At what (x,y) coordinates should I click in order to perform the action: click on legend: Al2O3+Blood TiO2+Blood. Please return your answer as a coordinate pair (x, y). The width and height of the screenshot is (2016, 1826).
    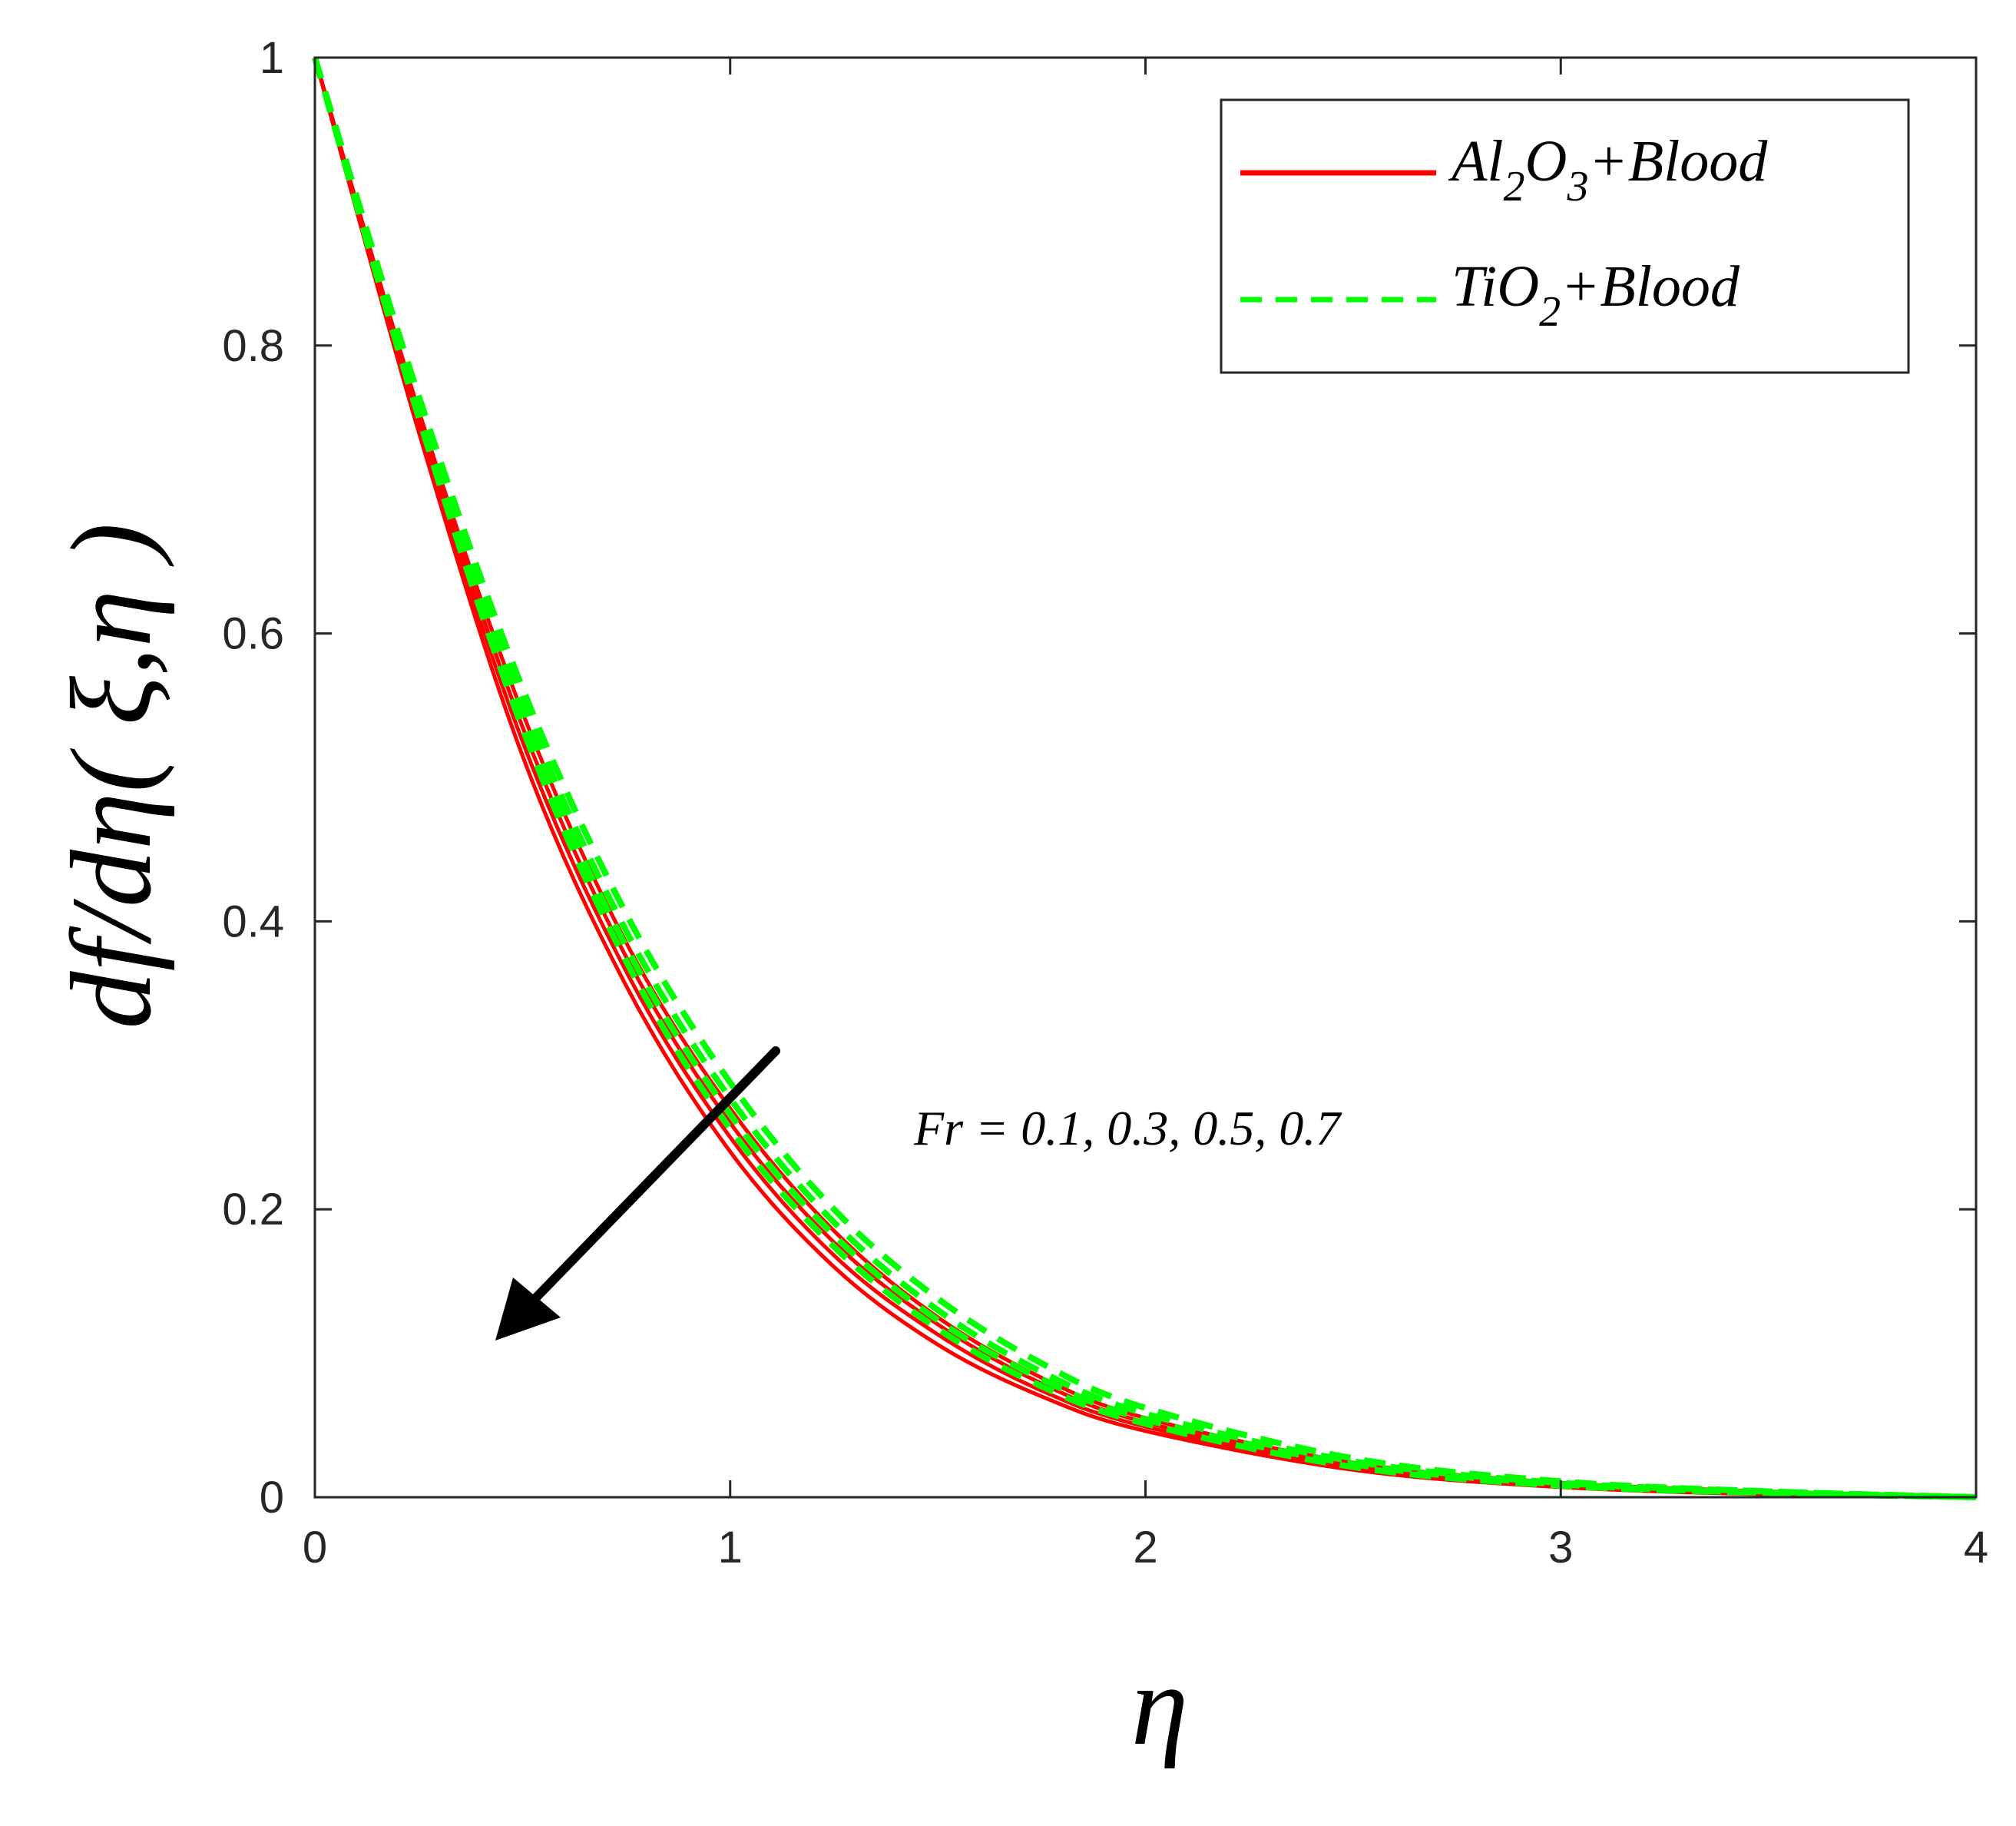
    Looking at the image, I should click on (1565, 236).